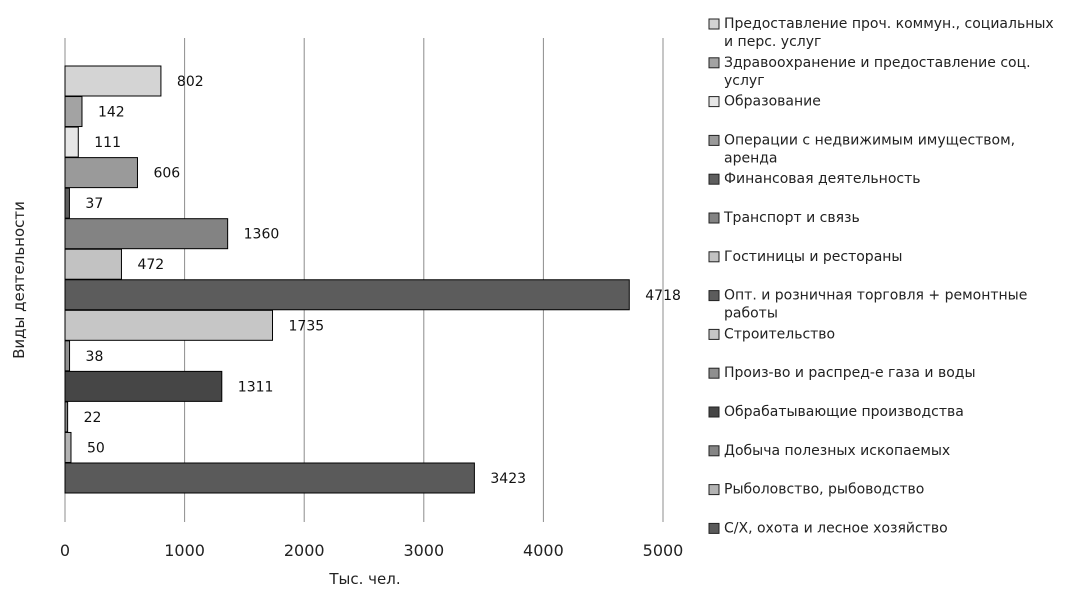  I want to click on x-tick-label: 1000, so click(184, 550).